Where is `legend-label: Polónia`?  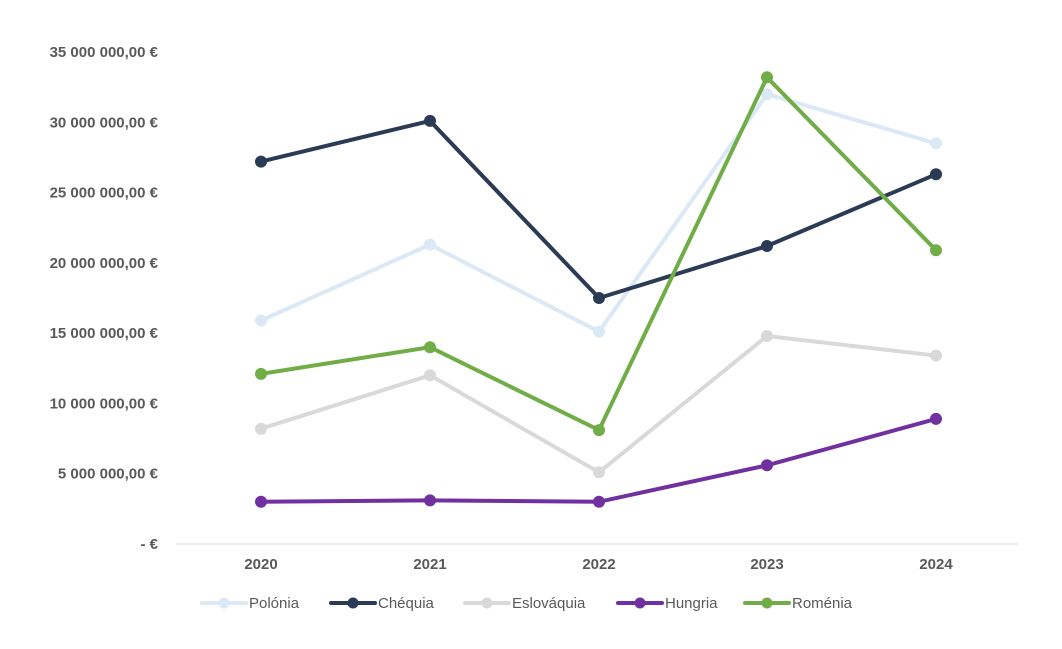
legend-label: Polónia is located at coordinates (274, 603).